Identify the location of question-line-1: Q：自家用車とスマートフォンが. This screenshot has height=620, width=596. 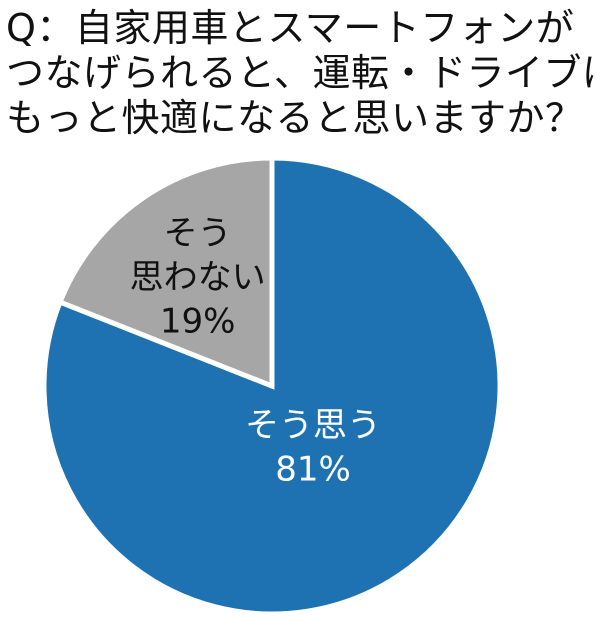
(290, 28).